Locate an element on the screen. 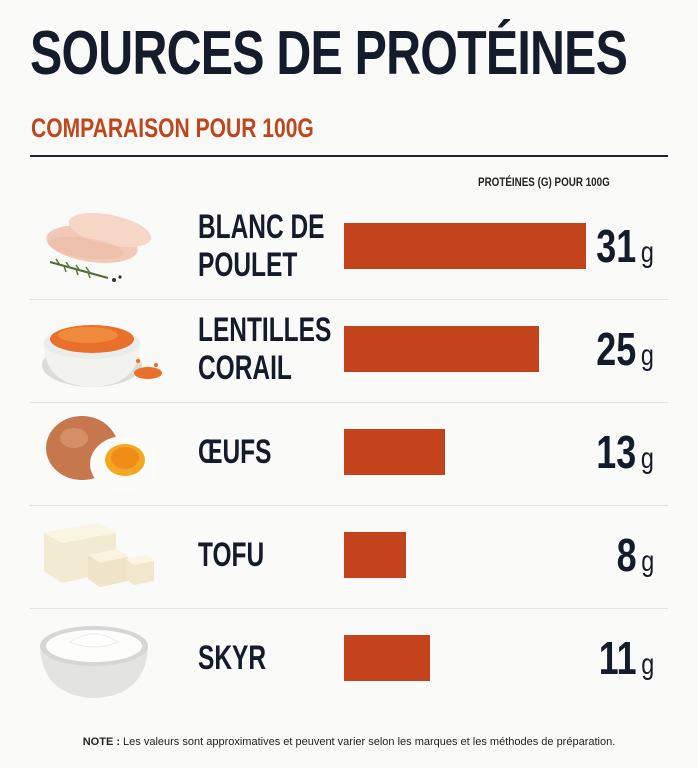  chart-row: BLANC DE POULET 31 g is located at coordinates (349, 247).